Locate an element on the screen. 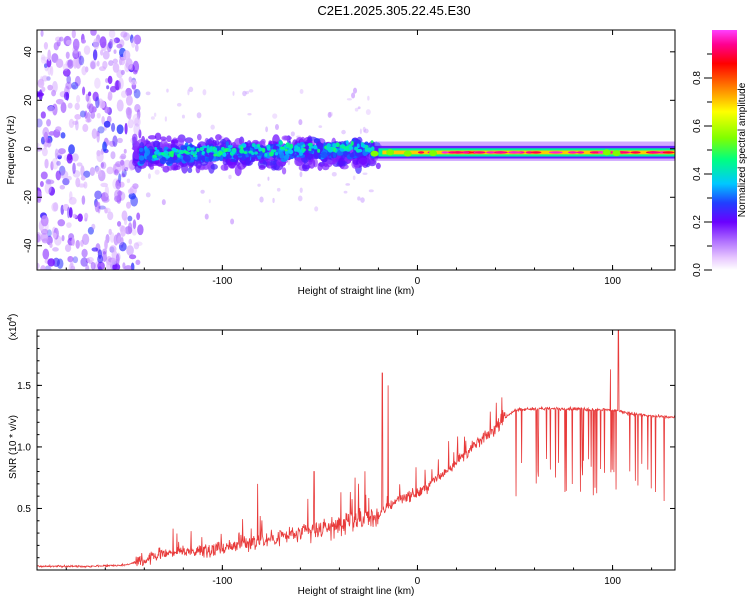 This screenshot has width=750, height=600. snr-ytick-label: 1.5 is located at coordinates (24, 386).